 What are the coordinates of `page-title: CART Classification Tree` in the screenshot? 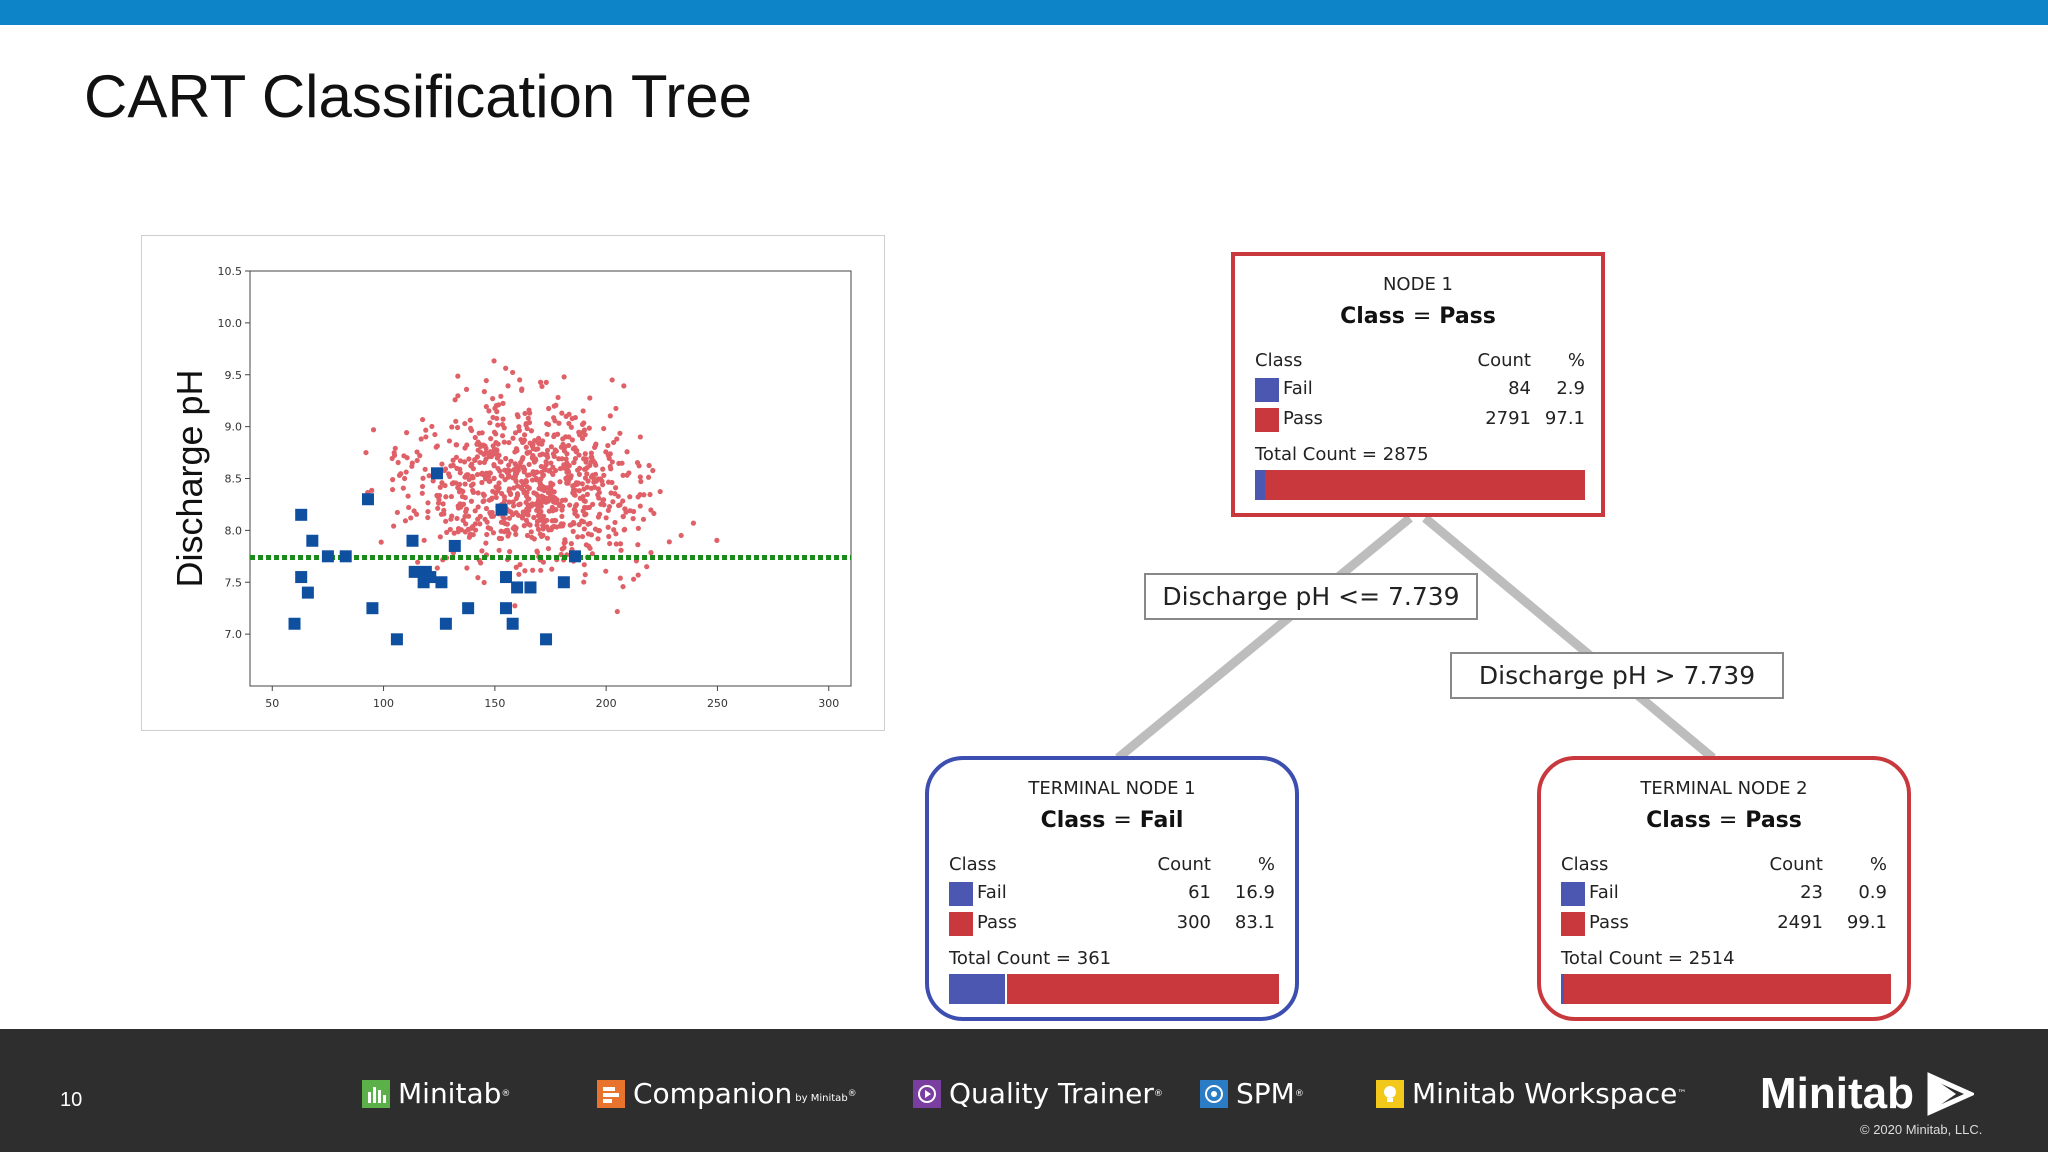 It's located at (418, 96).